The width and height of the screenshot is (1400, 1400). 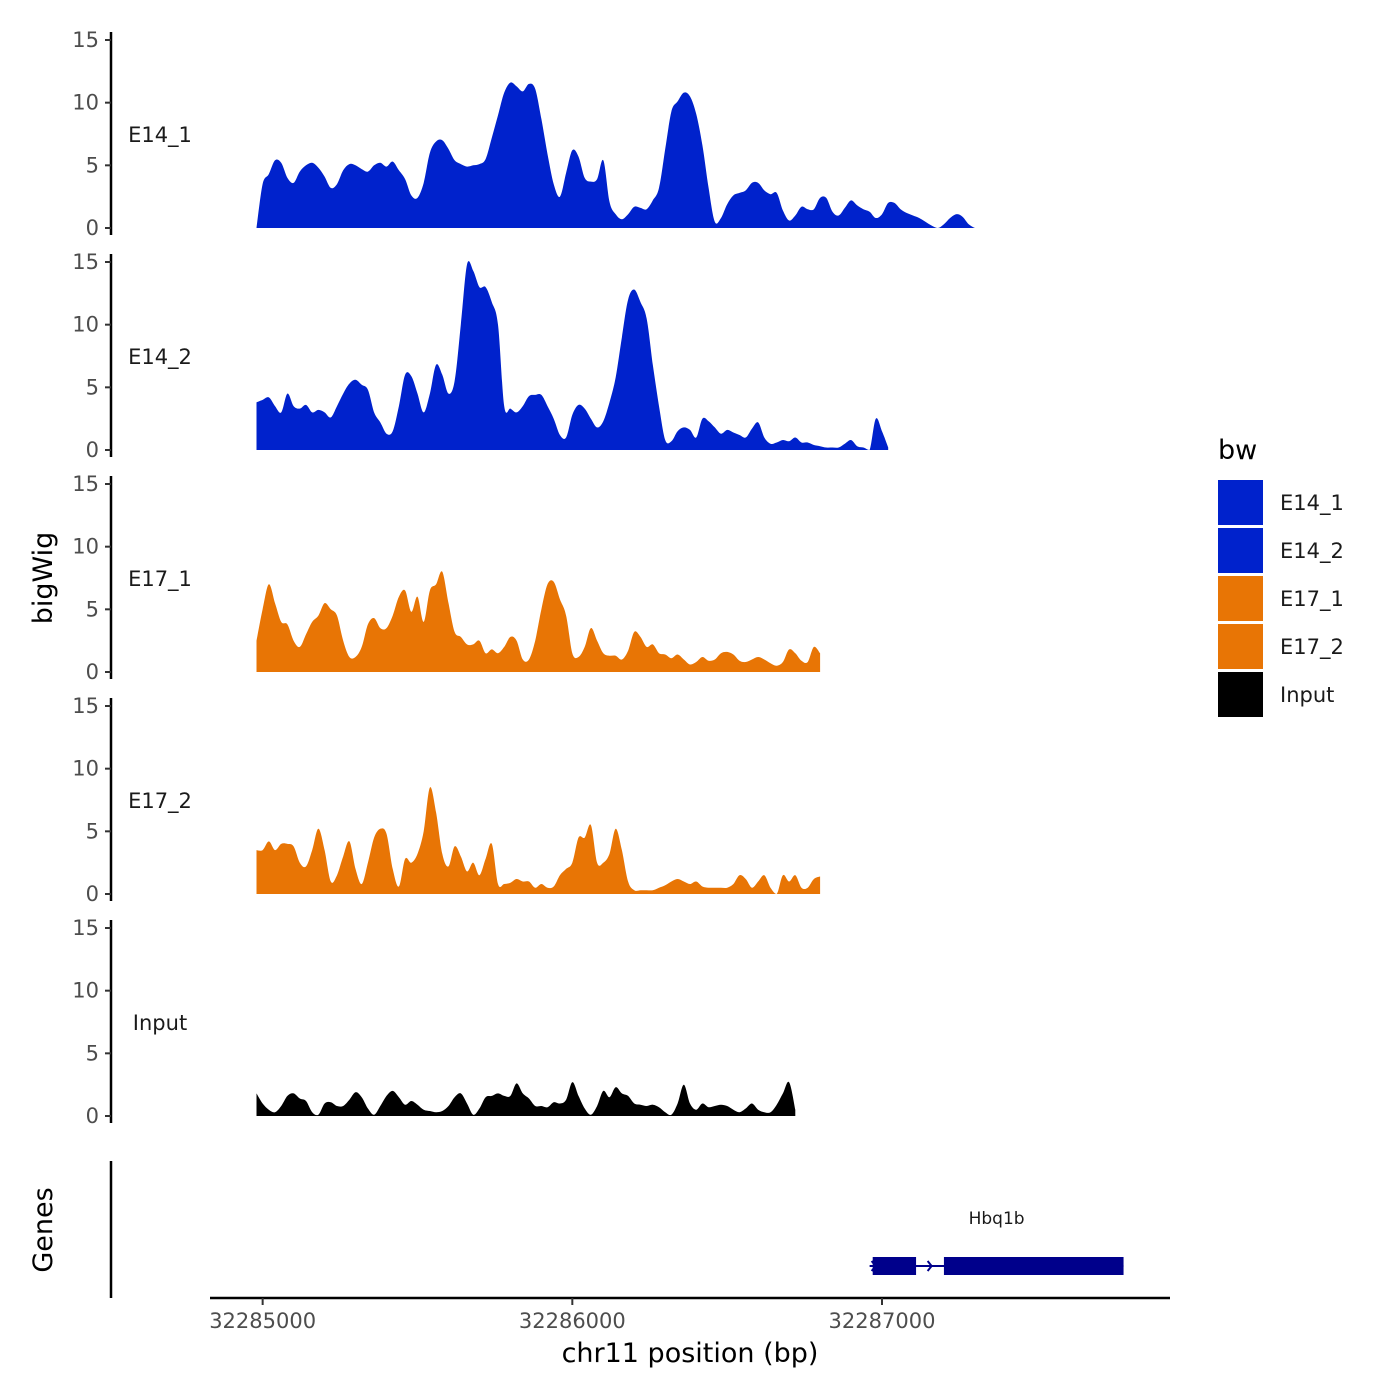 What do you see at coordinates (1240, 694) in the screenshot?
I see `legend-key-Input` at bounding box center [1240, 694].